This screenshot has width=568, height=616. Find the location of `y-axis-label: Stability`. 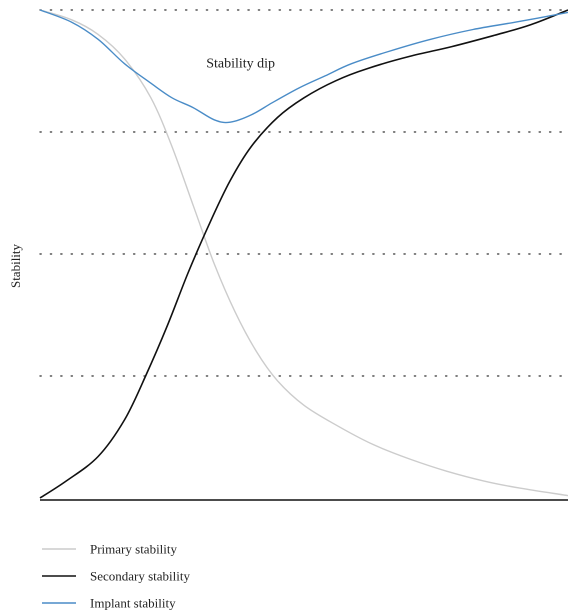

y-axis-label: Stability is located at coordinates (15, 265).